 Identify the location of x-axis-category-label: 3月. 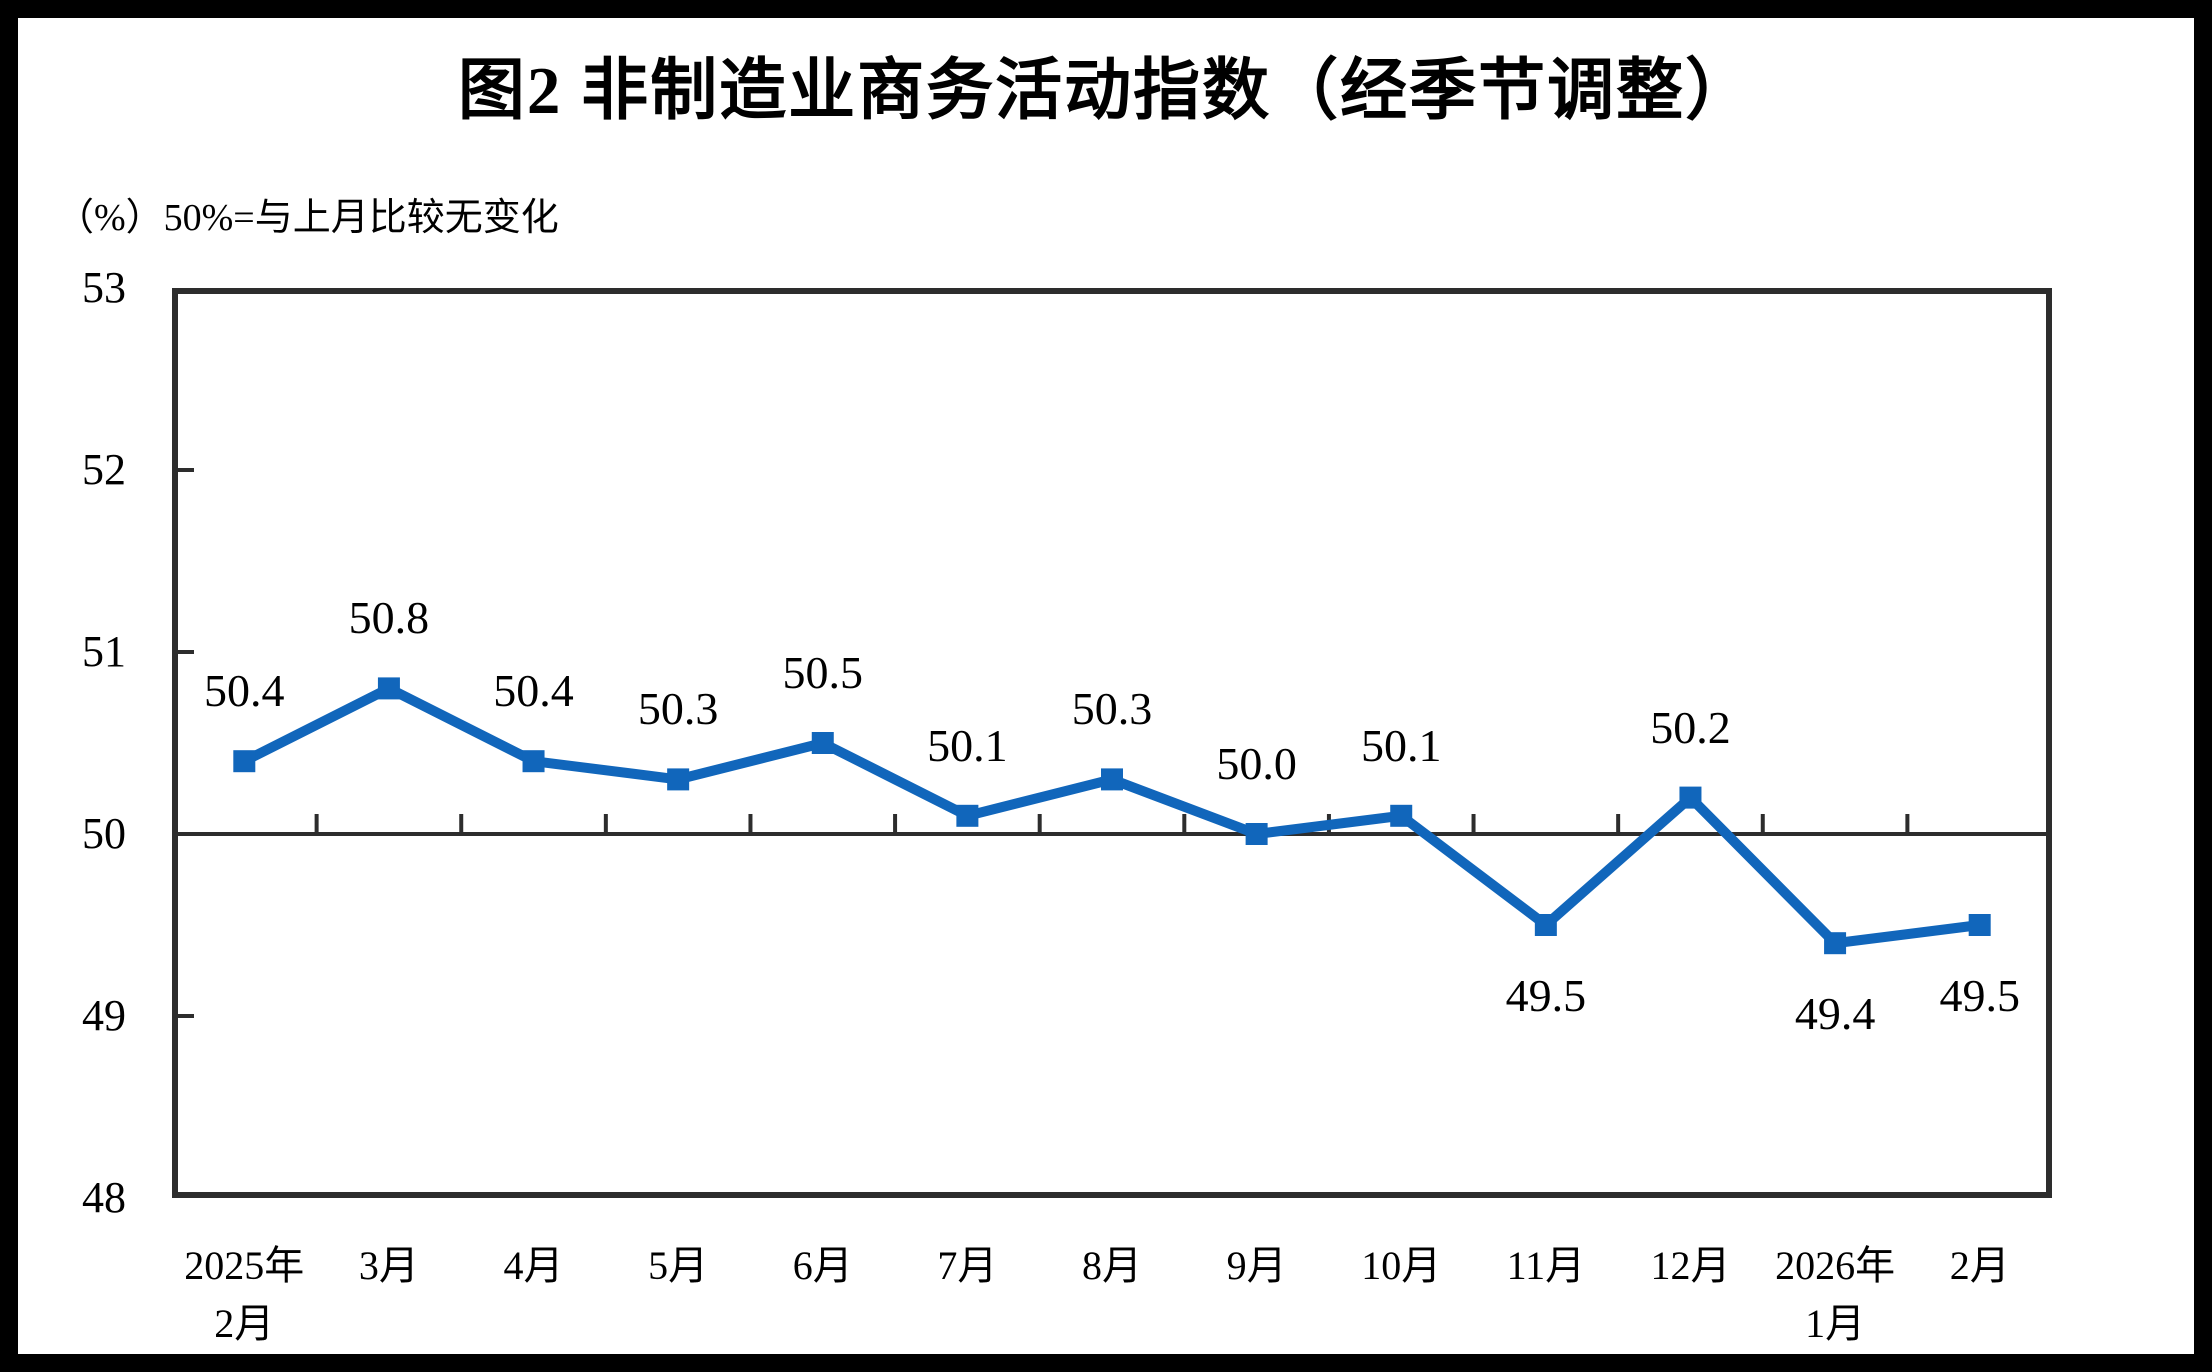
(388, 1265).